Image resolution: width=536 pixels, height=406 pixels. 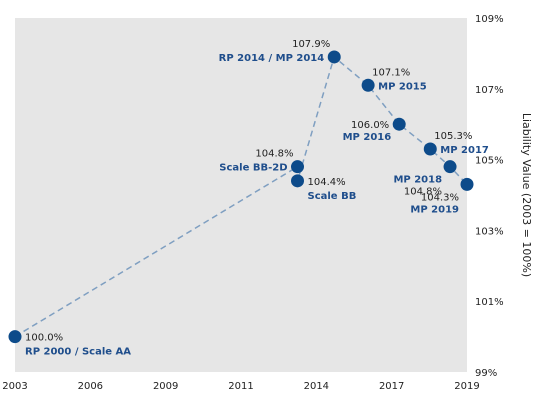 What do you see at coordinates (44, 338) in the screenshot?
I see `data-value-label: 100.0%` at bounding box center [44, 338].